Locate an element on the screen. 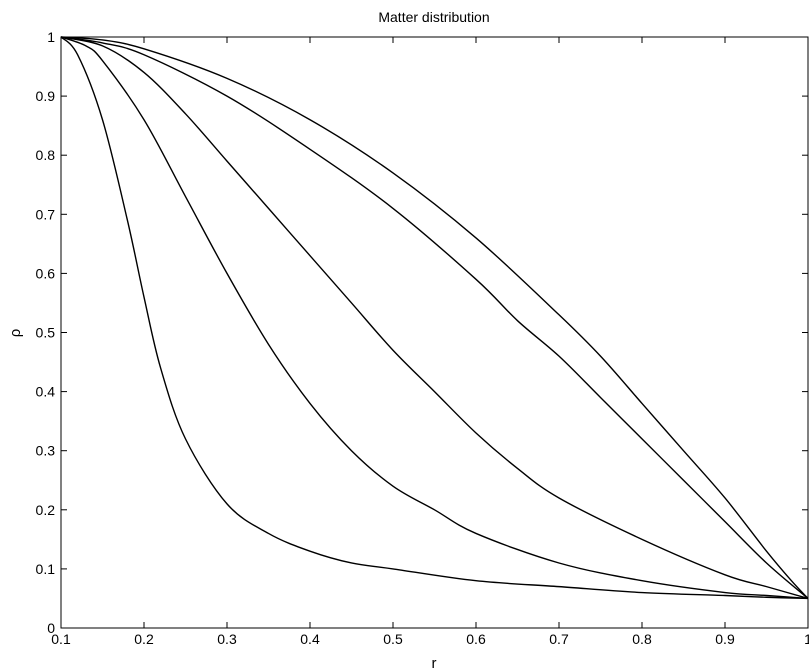 The image size is (809, 672). y-tick-label: 0.7 is located at coordinates (46, 214).